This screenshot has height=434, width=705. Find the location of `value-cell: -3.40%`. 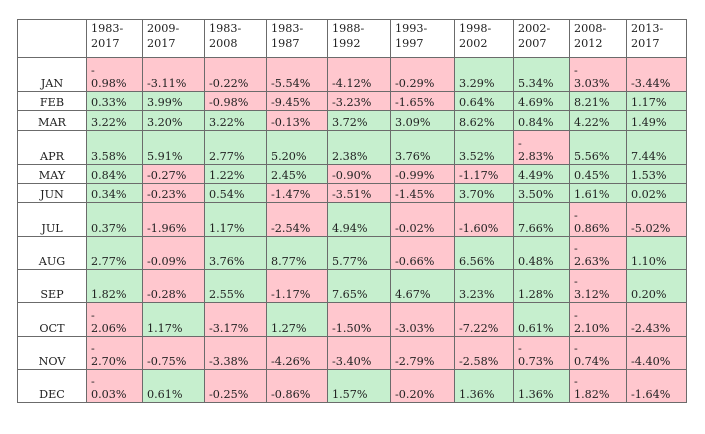

value-cell: -3.40% is located at coordinates (359, 353).